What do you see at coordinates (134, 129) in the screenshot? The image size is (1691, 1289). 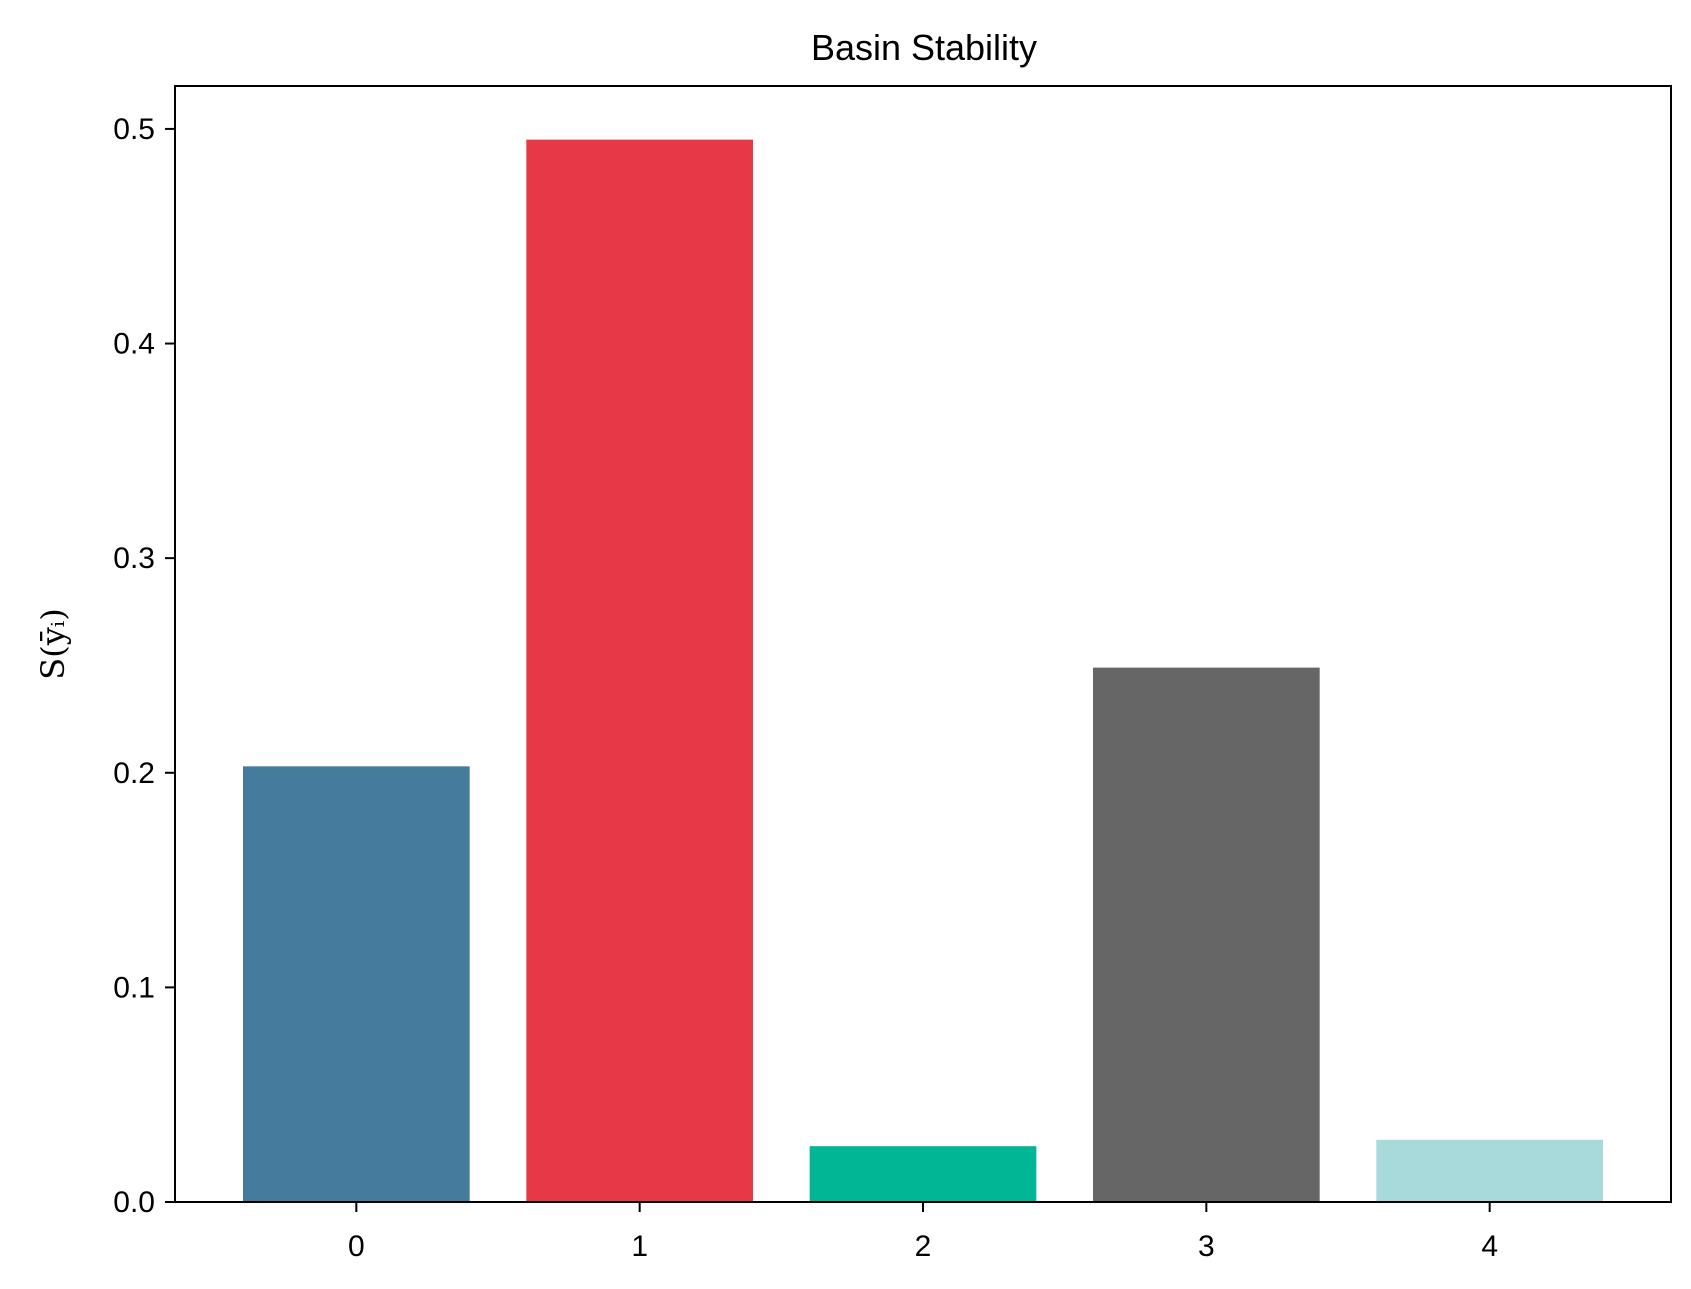 I see `y-tick-label: 0.5` at bounding box center [134, 129].